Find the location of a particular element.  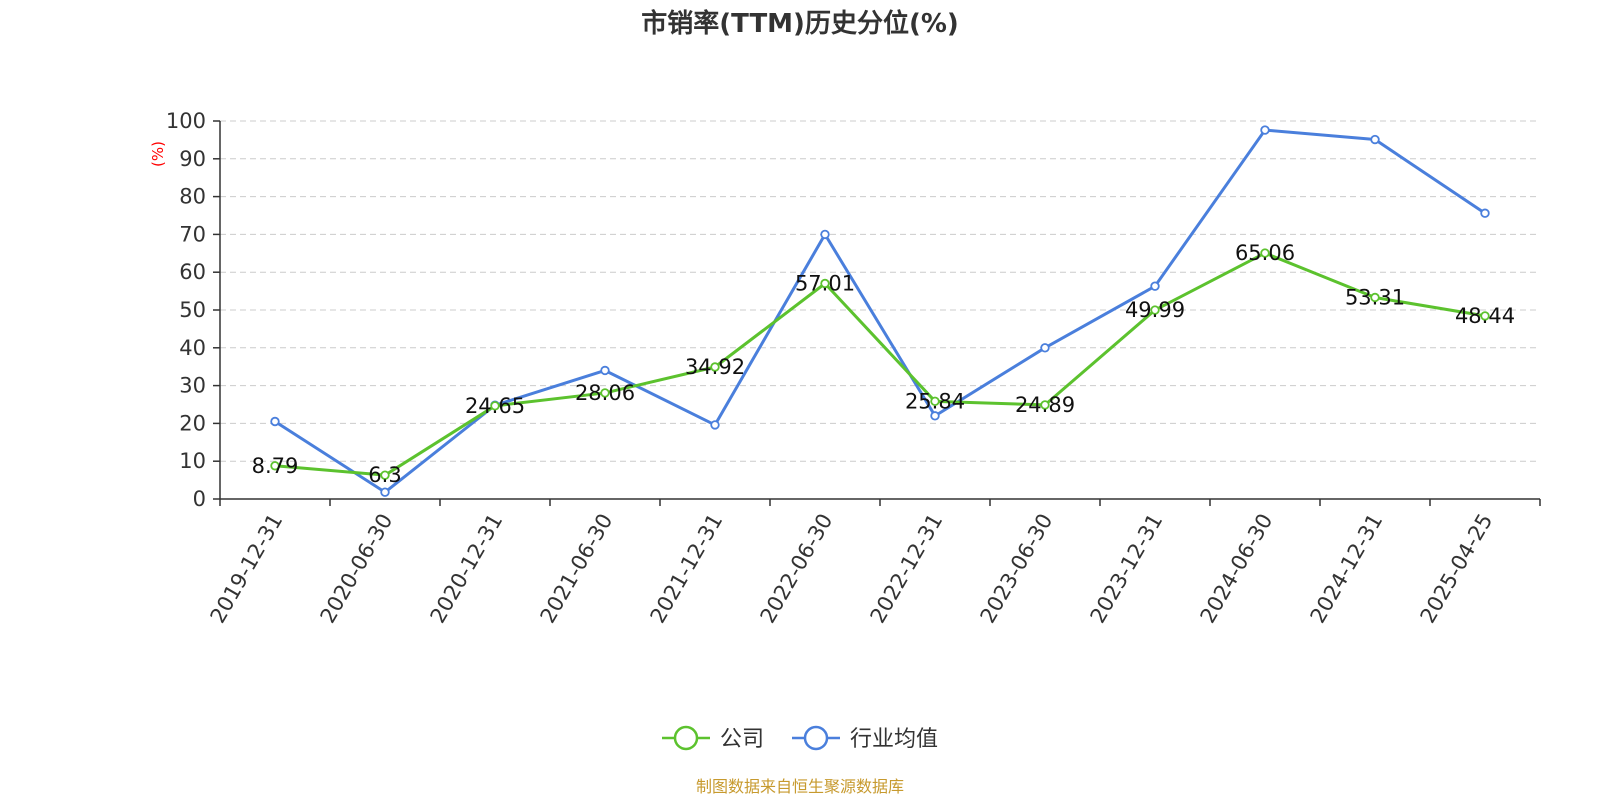

y-ticks: 0 10 20 30 40 50 60 70 80 90 100 is located at coordinates (193, 310).